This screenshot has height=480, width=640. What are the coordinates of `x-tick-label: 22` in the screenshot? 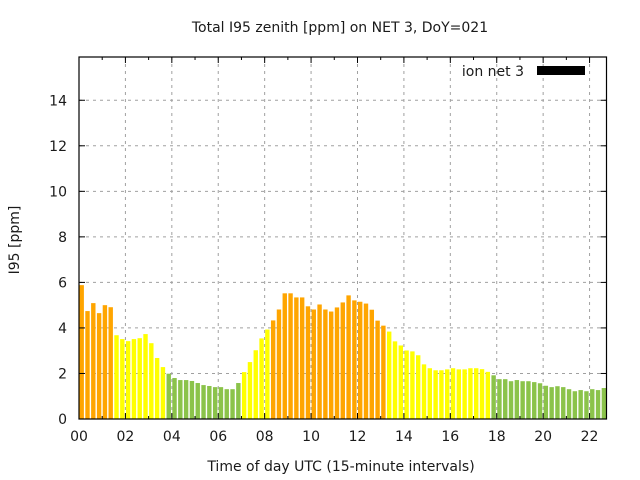 It's located at (590, 437).